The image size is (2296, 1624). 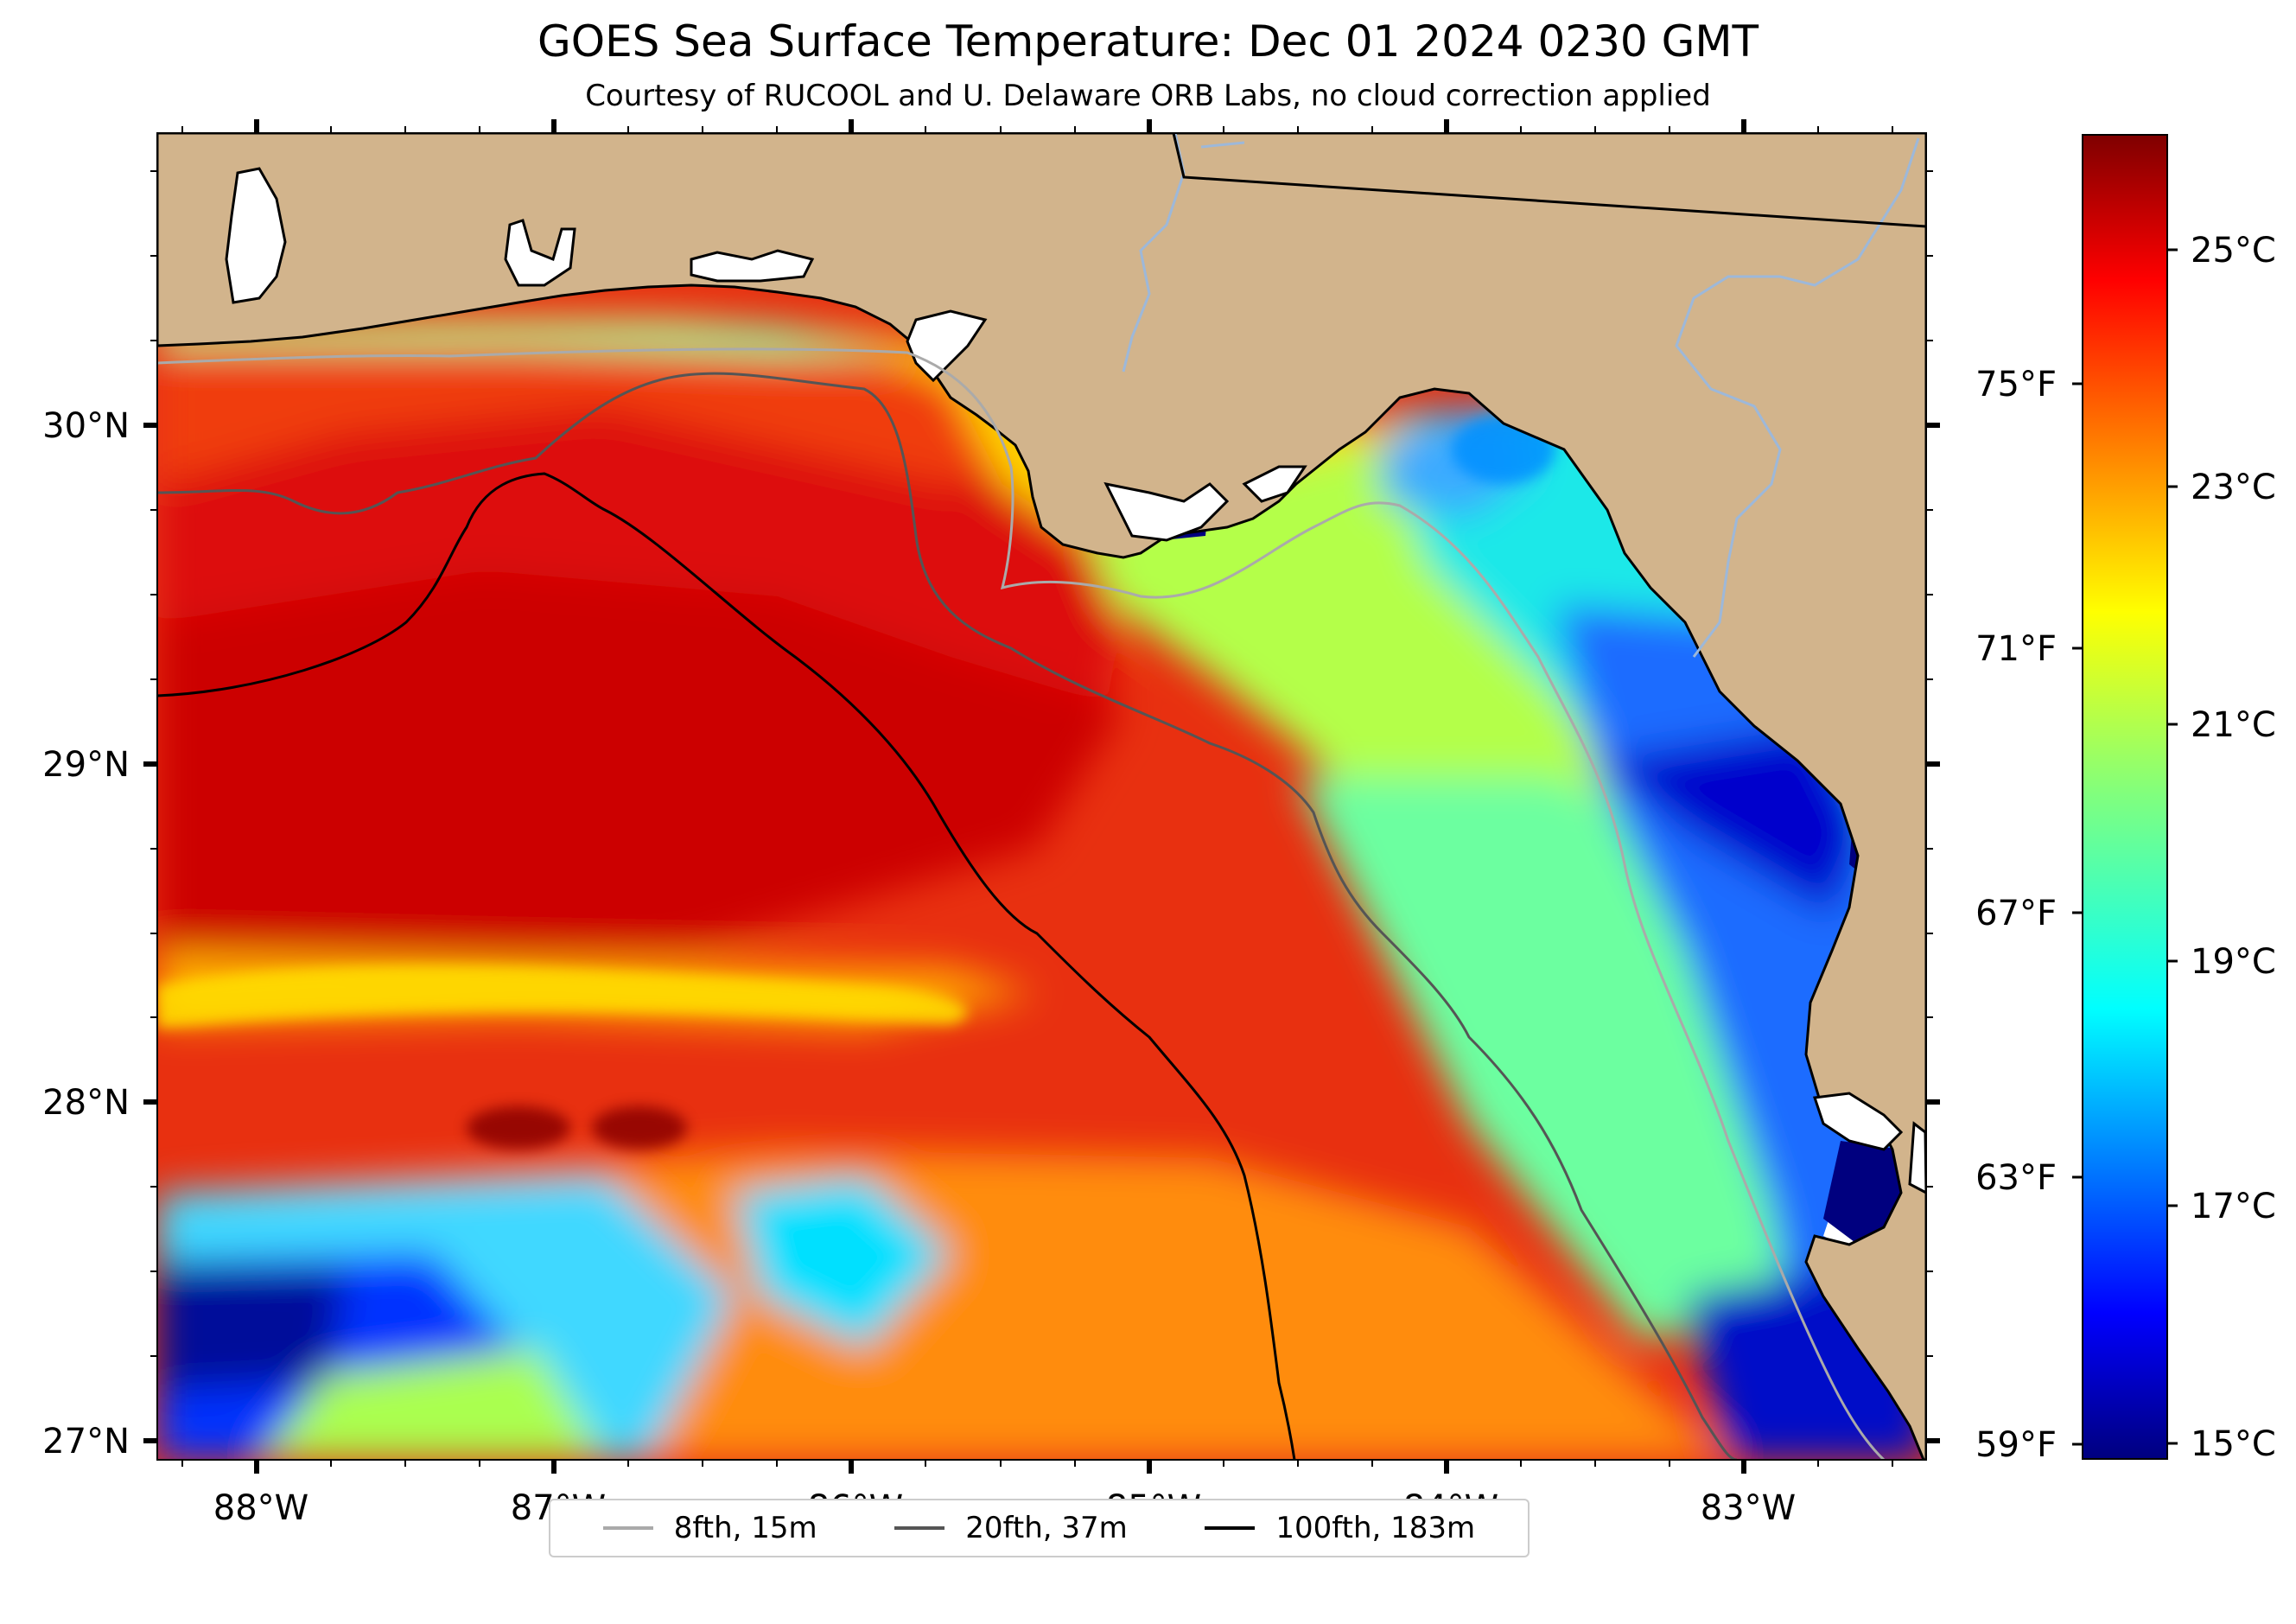 What do you see at coordinates (2016, 384) in the screenshot?
I see `colorbar-fahrenheit-label: 75°F` at bounding box center [2016, 384].